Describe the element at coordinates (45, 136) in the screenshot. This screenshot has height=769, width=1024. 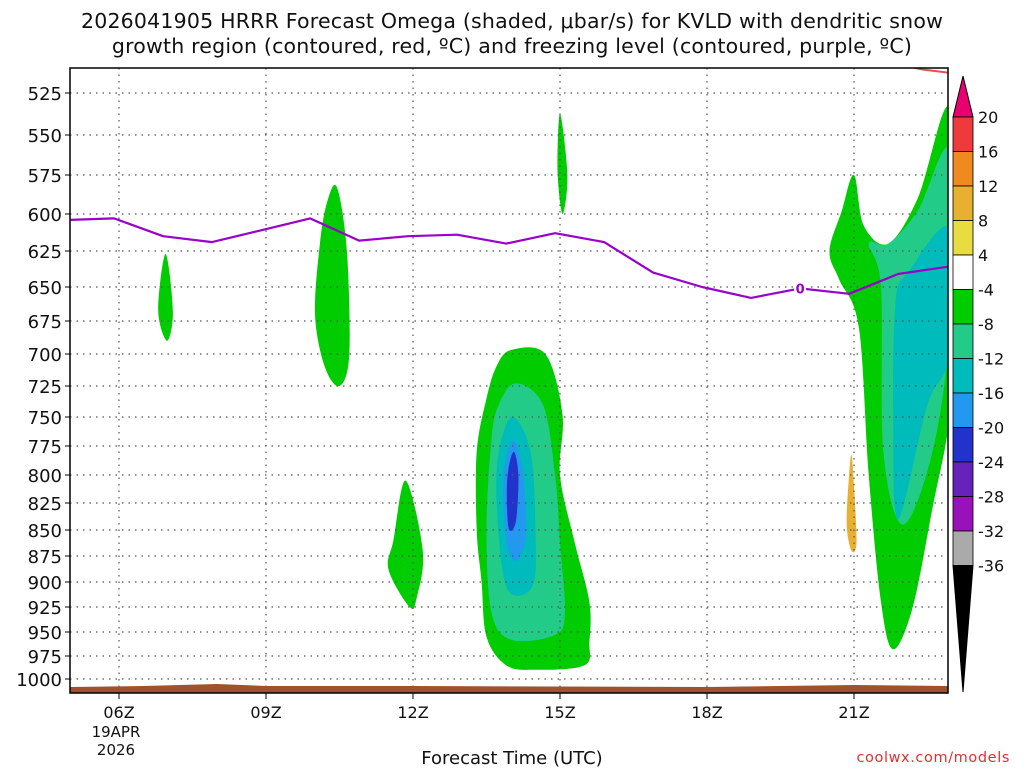
I see `y-tick-label: 550` at that location.